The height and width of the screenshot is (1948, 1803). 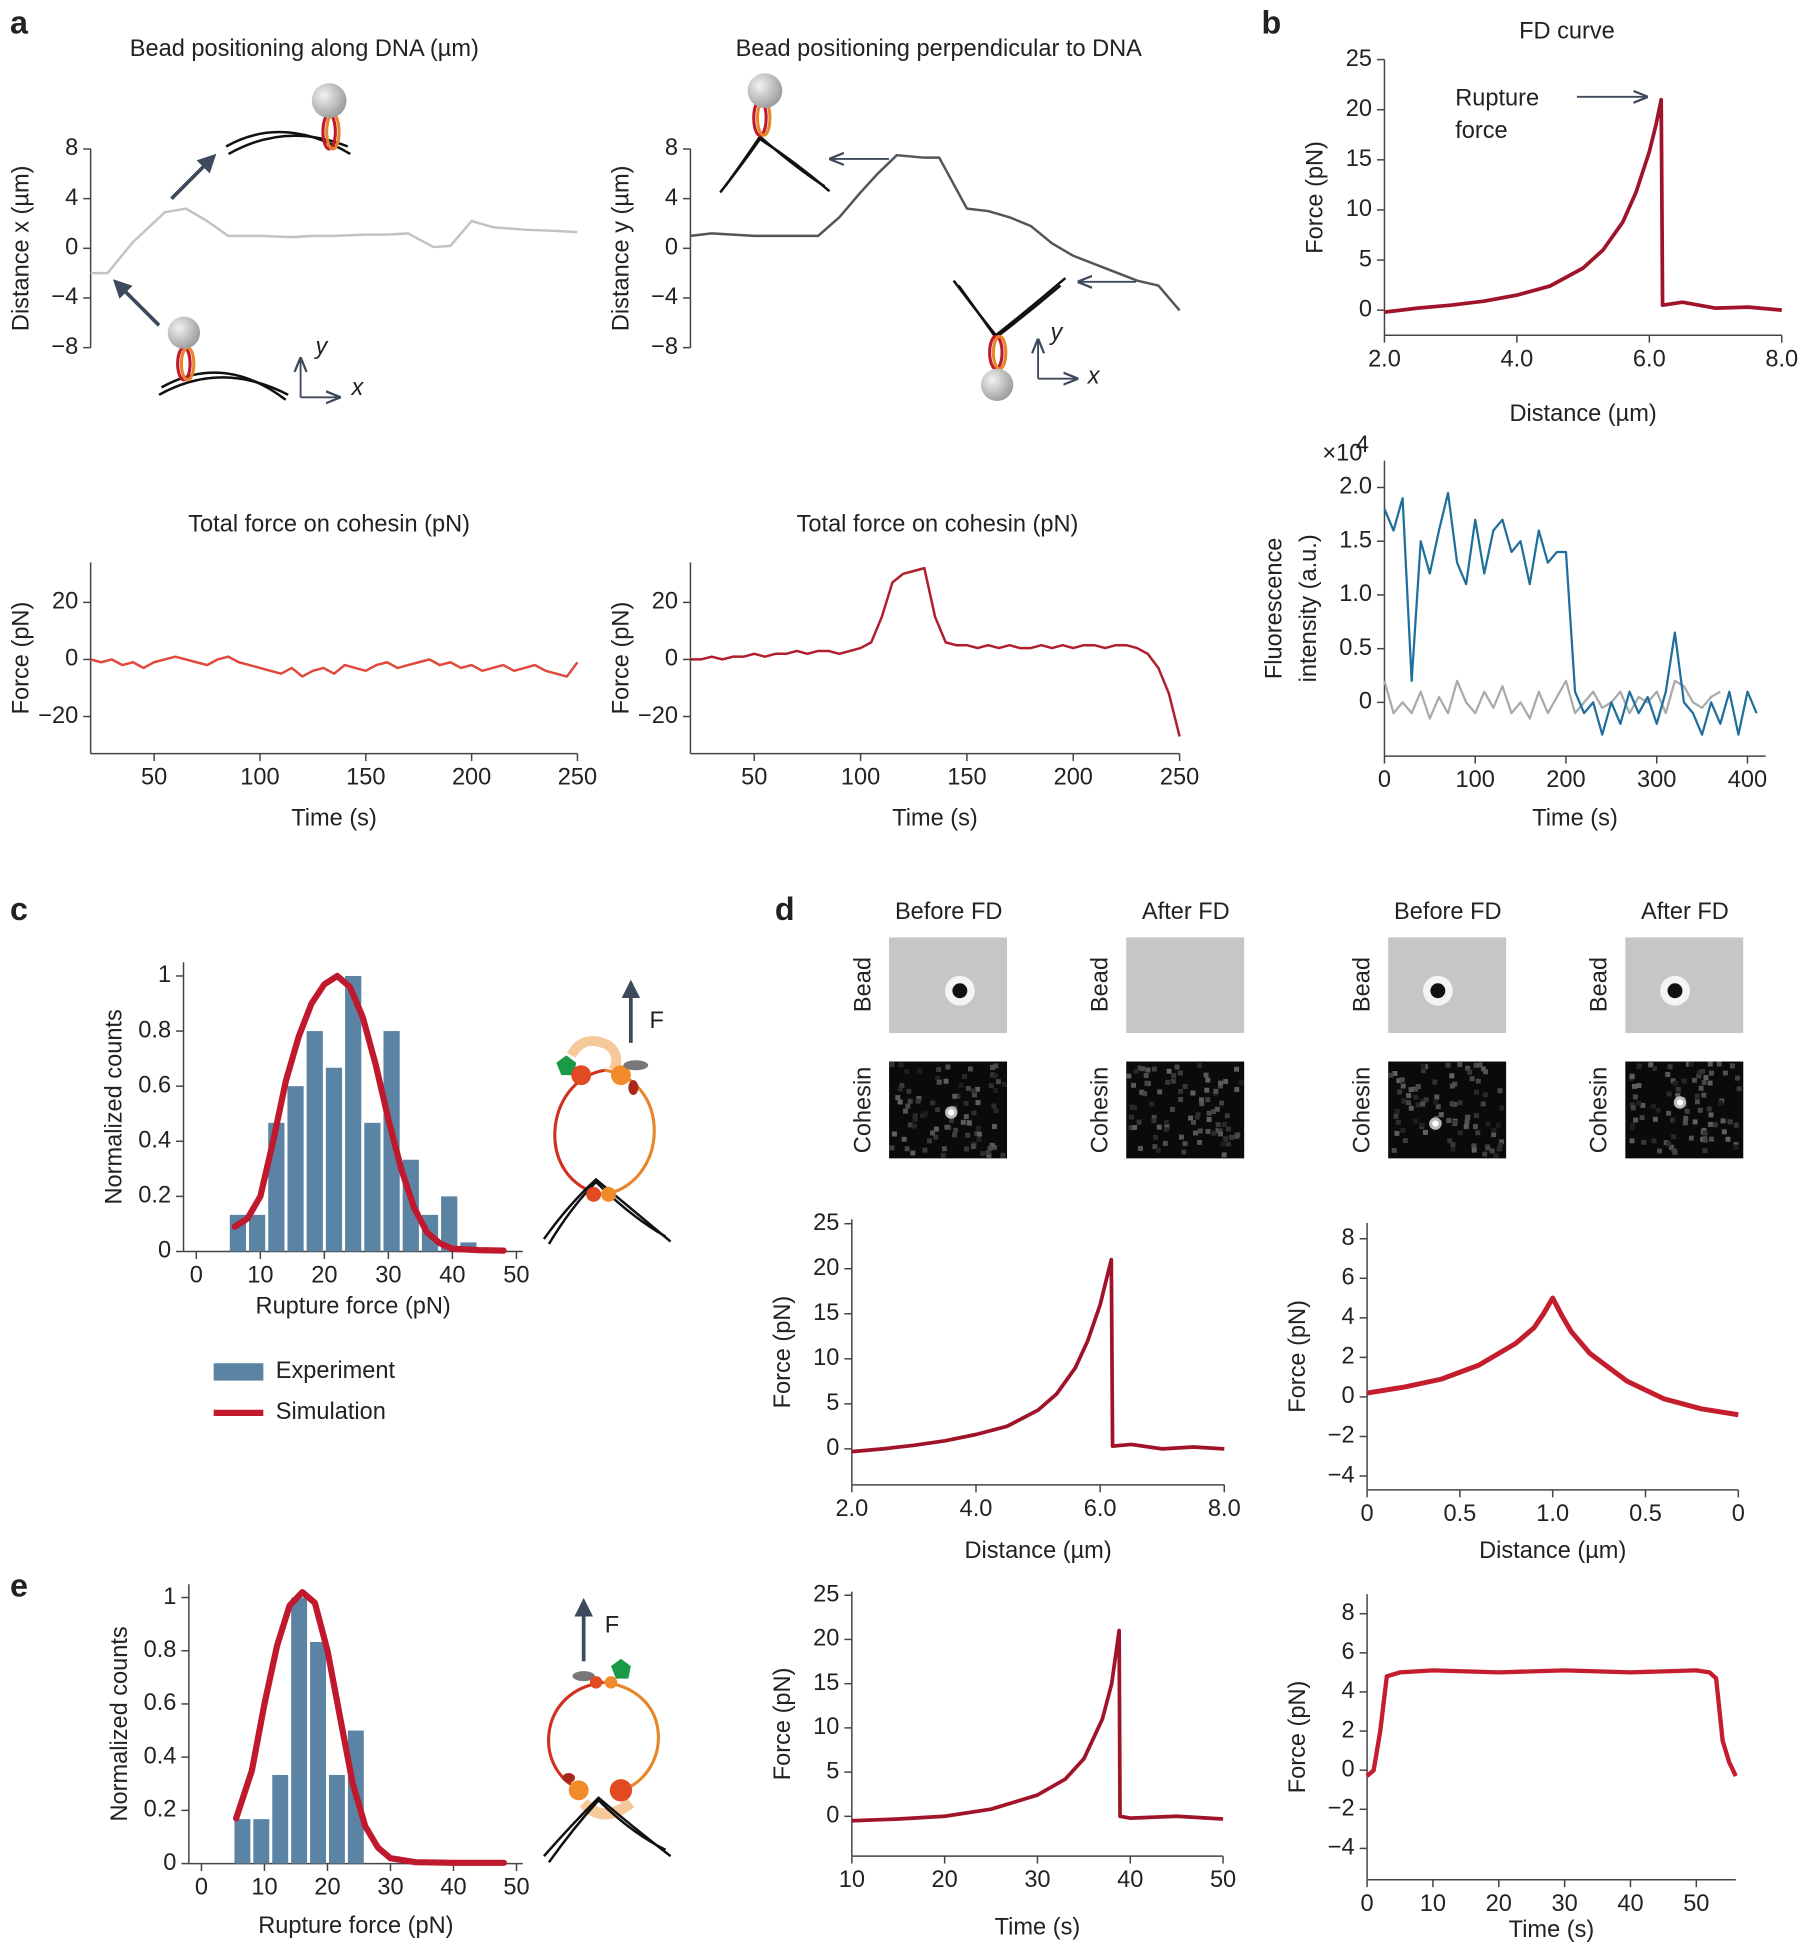 I want to click on microscopy, so click(x=1316, y=1048).